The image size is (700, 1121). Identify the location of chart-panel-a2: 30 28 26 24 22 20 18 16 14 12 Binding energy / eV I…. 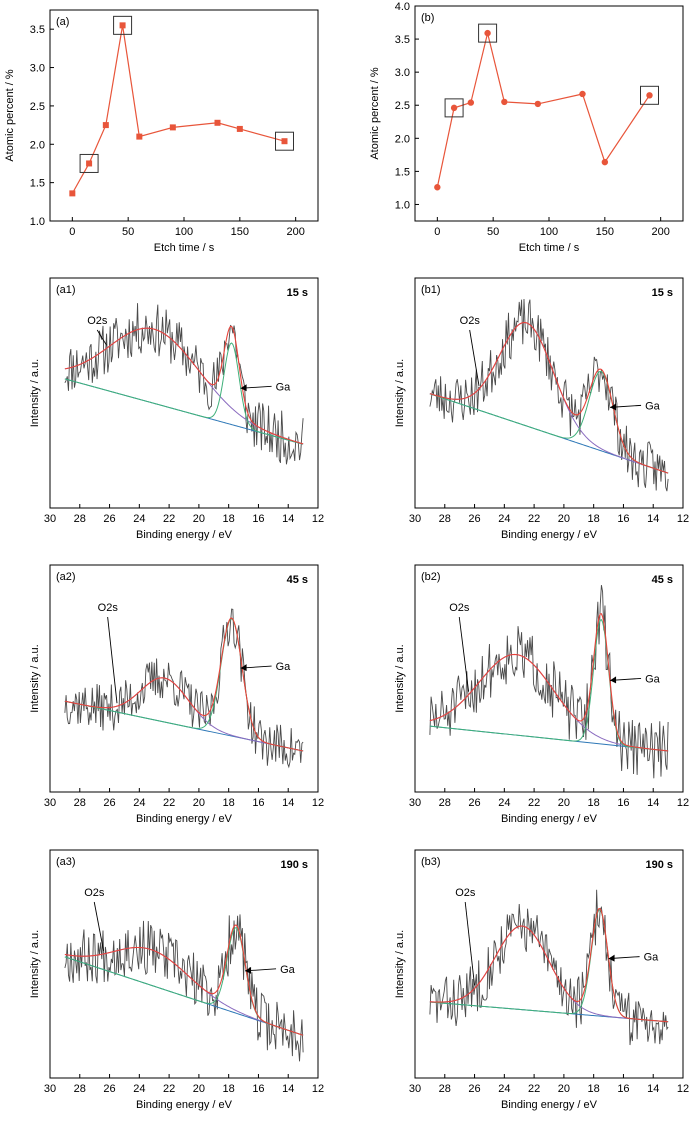
(176, 694).